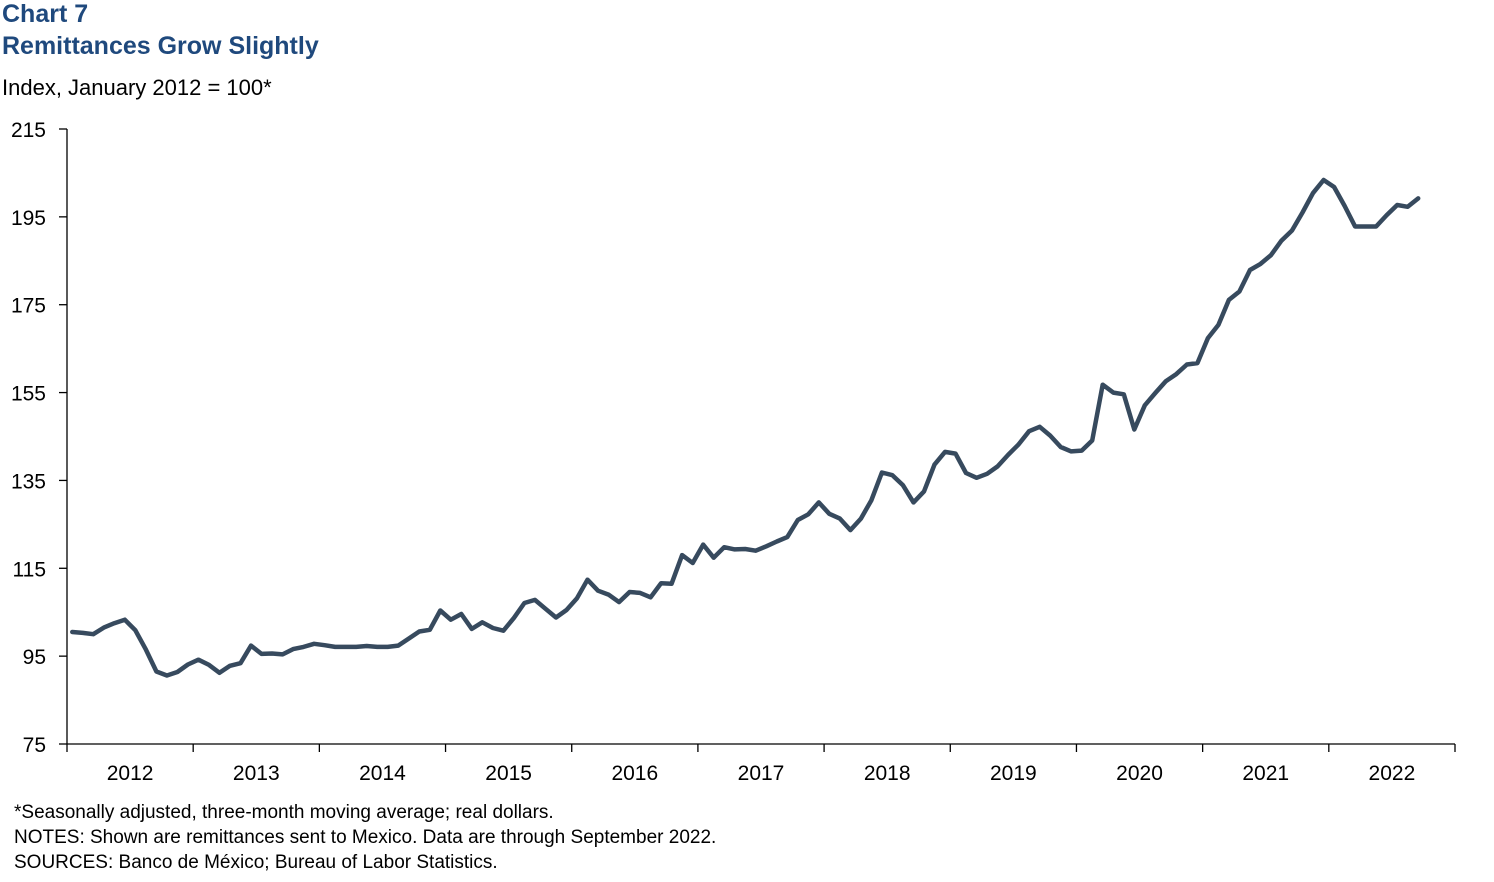 Image resolution: width=1494 pixels, height=882 pixels. I want to click on x-tick-label: 2017, so click(761, 773).